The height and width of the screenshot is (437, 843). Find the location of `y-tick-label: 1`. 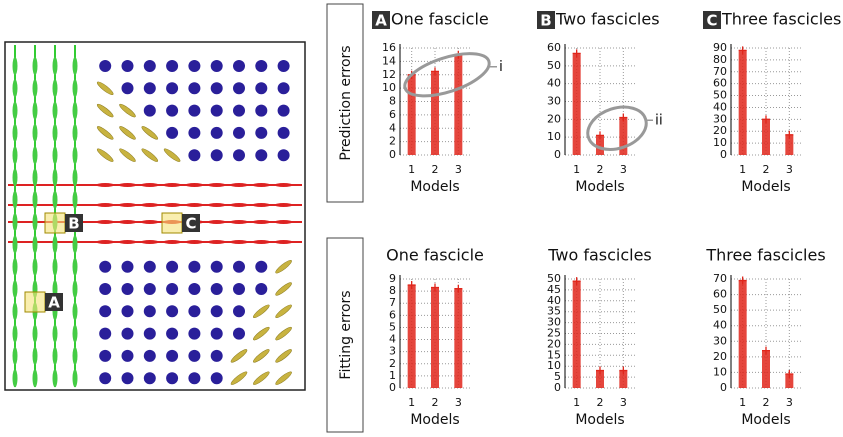

y-tick-label: 1 is located at coordinates (392, 375).